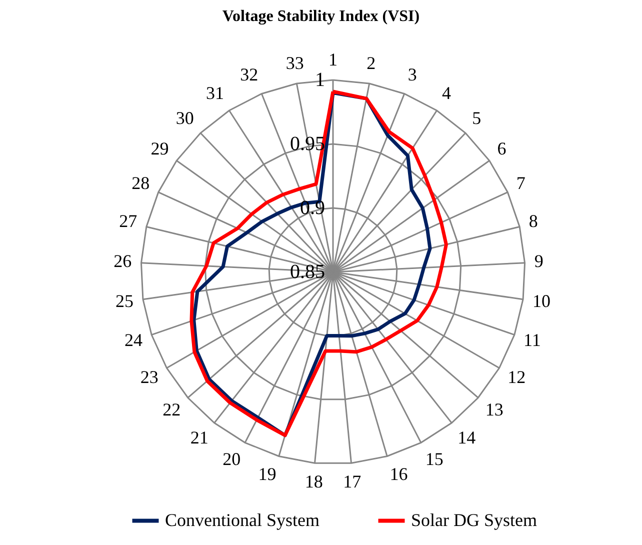 The width and height of the screenshot is (642, 545). I want to click on spoke-label: 9, so click(539, 260).